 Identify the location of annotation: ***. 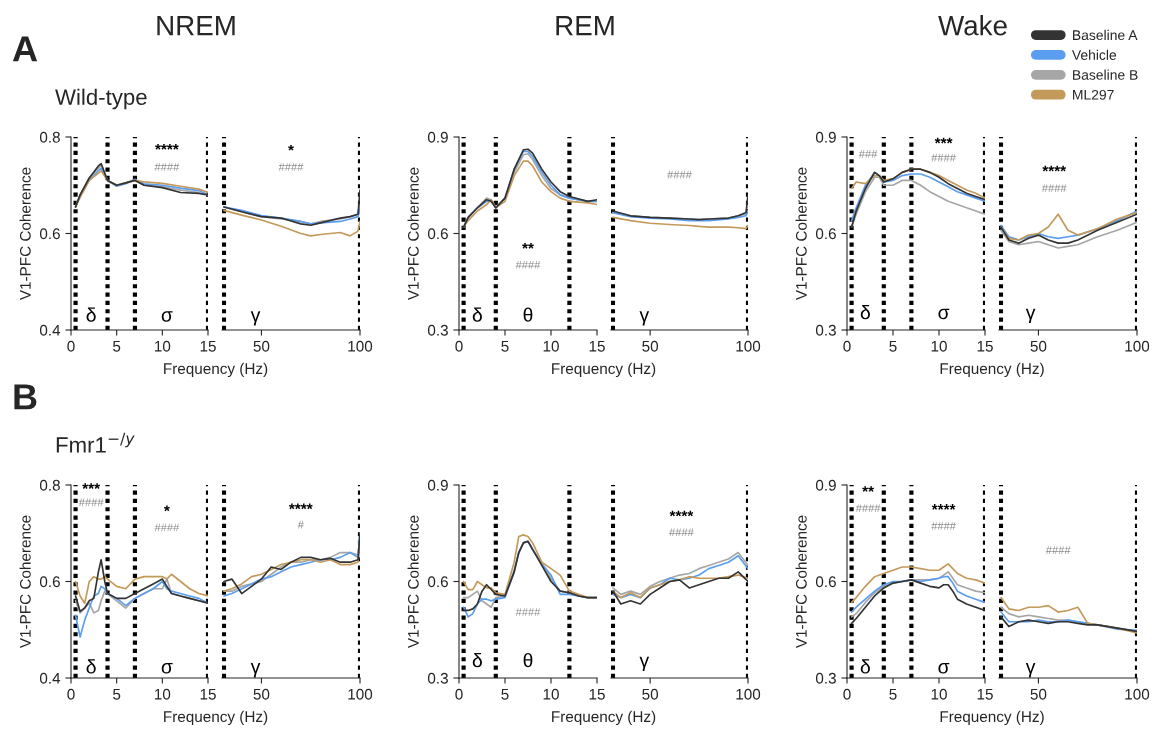
(91, 486).